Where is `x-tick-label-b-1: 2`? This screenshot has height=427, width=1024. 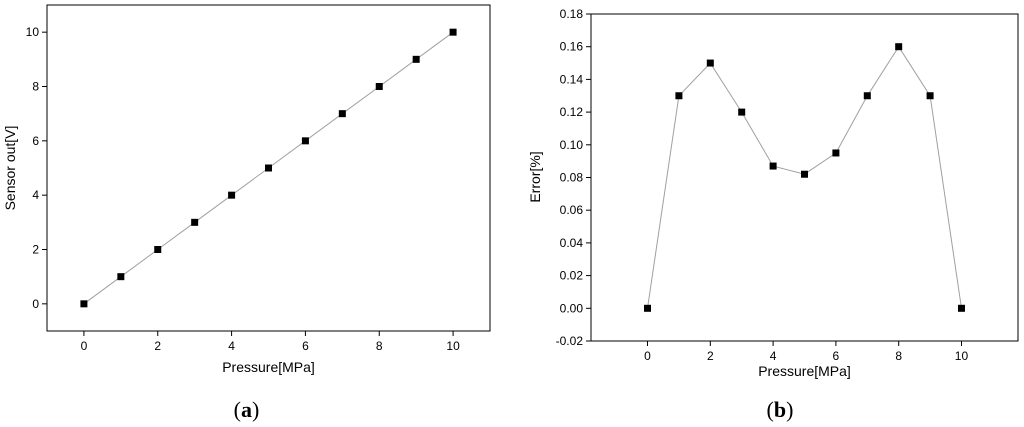 x-tick-label-b-1: 2 is located at coordinates (710, 356).